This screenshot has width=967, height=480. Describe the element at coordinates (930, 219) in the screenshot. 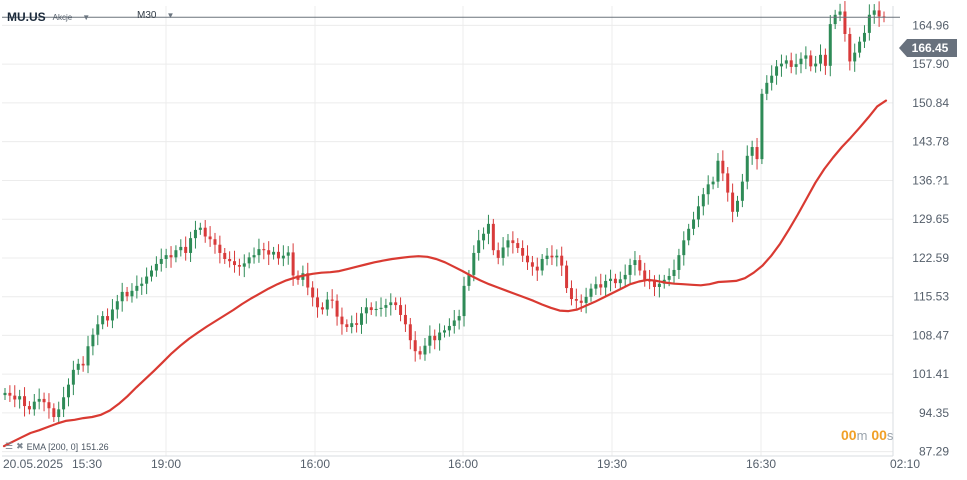

I see `y-tick-label: 129.65` at that location.